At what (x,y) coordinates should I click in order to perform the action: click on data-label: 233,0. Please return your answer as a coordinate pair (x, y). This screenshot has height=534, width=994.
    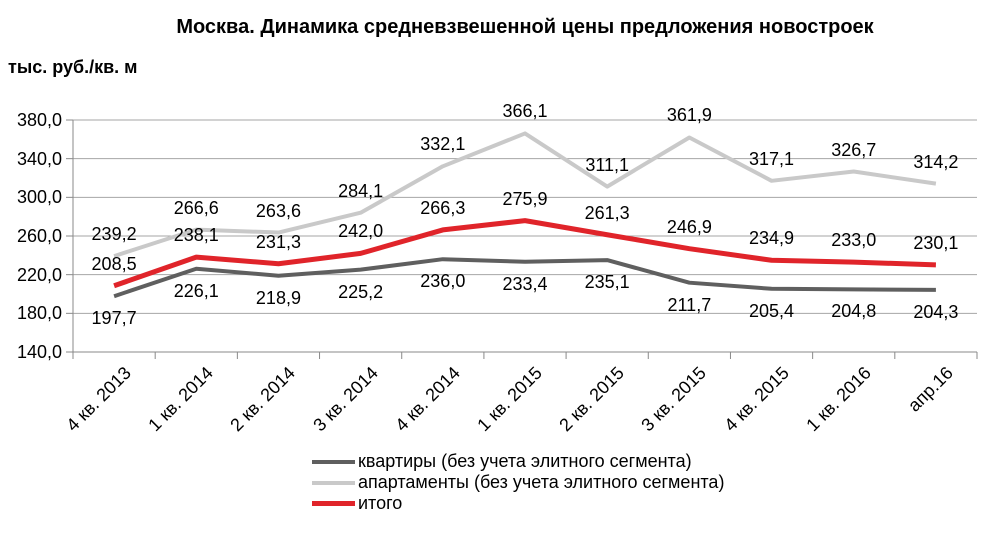
    Looking at the image, I should click on (854, 240).